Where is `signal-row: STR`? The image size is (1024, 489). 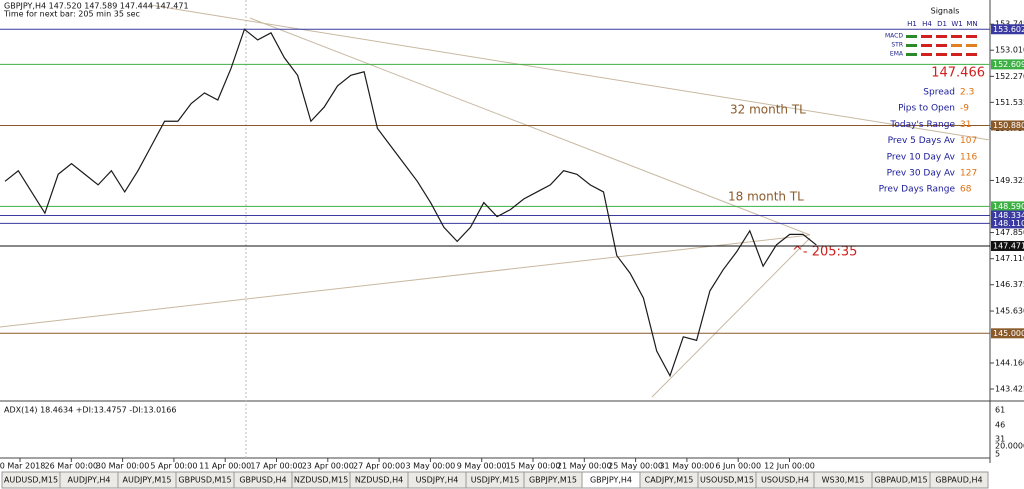
signal-row: STR is located at coordinates (897, 45).